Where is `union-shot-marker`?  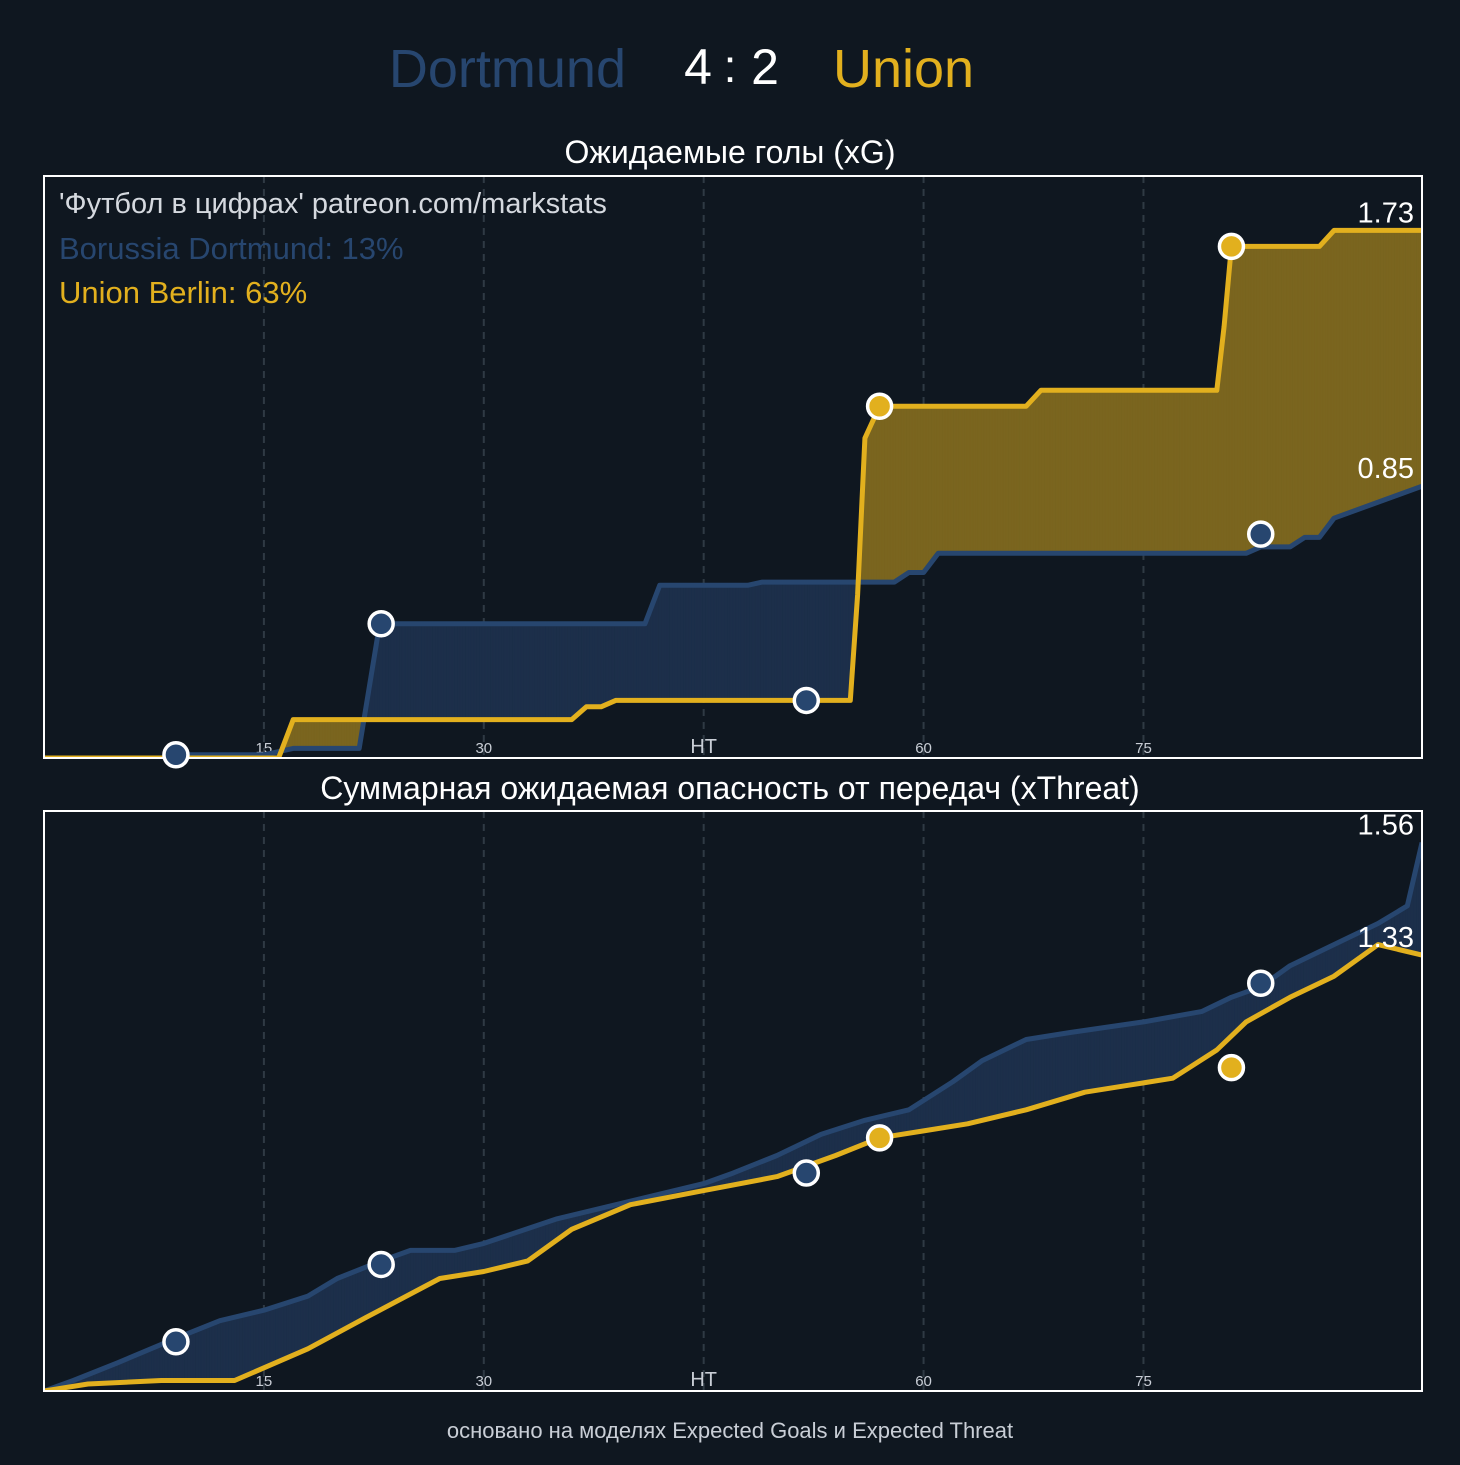
union-shot-marker is located at coordinates (1231, 1068).